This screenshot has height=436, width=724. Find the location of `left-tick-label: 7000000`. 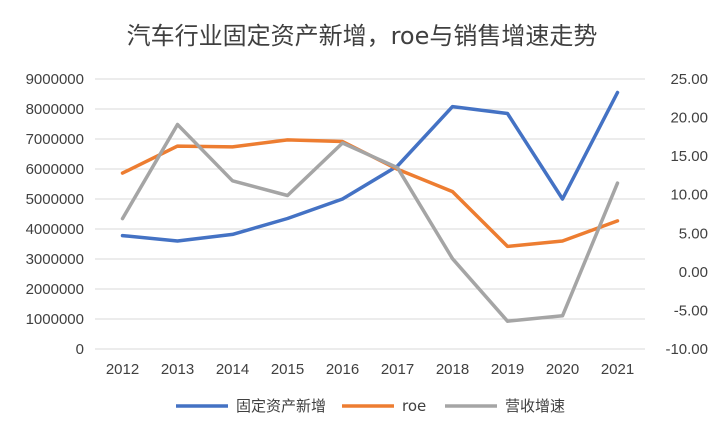

left-tick-label: 7000000 is located at coordinates (55, 139).